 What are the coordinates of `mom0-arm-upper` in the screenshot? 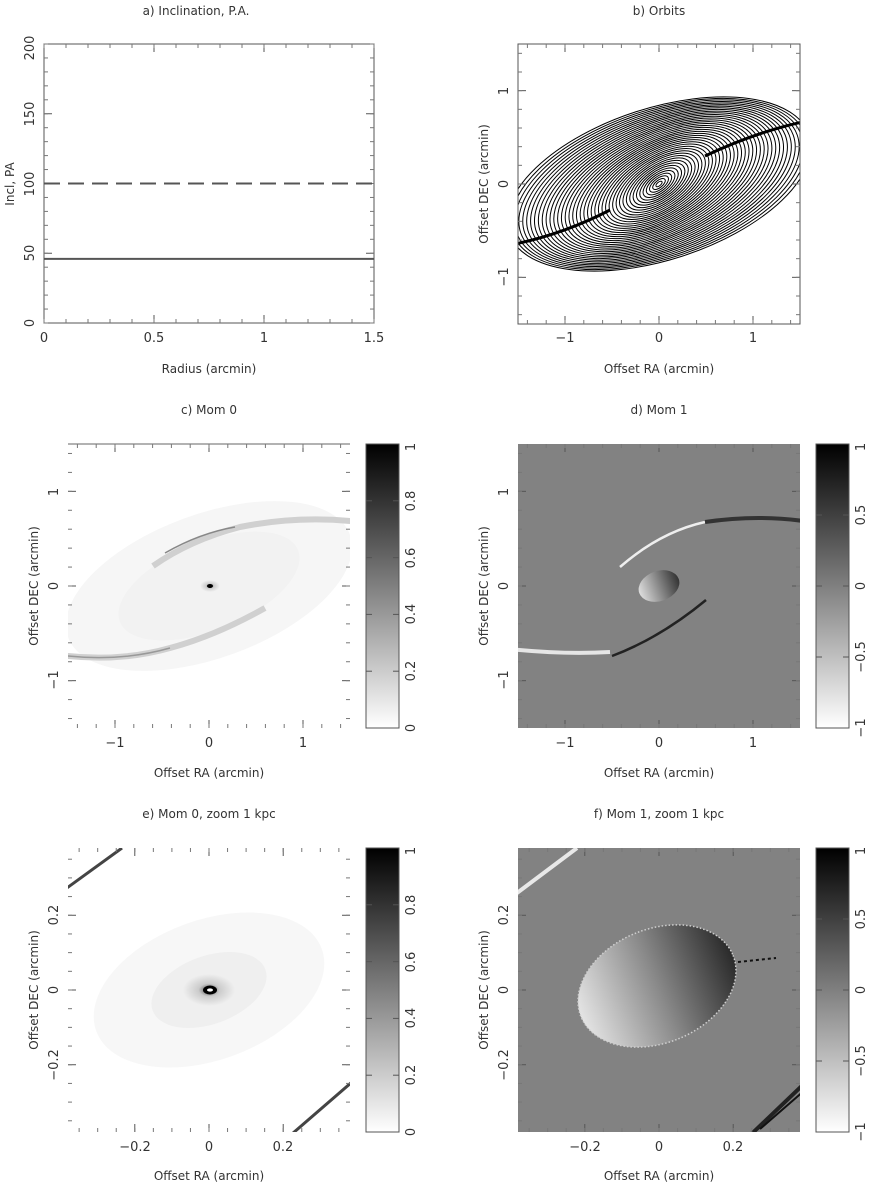 It's located at (250, 542).